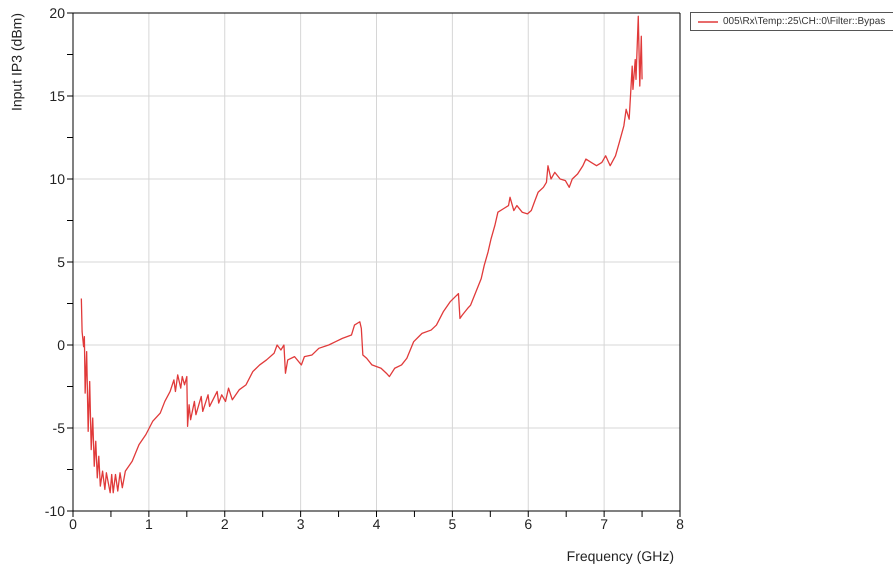 This screenshot has width=893, height=586. Describe the element at coordinates (620, 556) in the screenshot. I see `x-axis-title: Frequency (GHz)` at that location.